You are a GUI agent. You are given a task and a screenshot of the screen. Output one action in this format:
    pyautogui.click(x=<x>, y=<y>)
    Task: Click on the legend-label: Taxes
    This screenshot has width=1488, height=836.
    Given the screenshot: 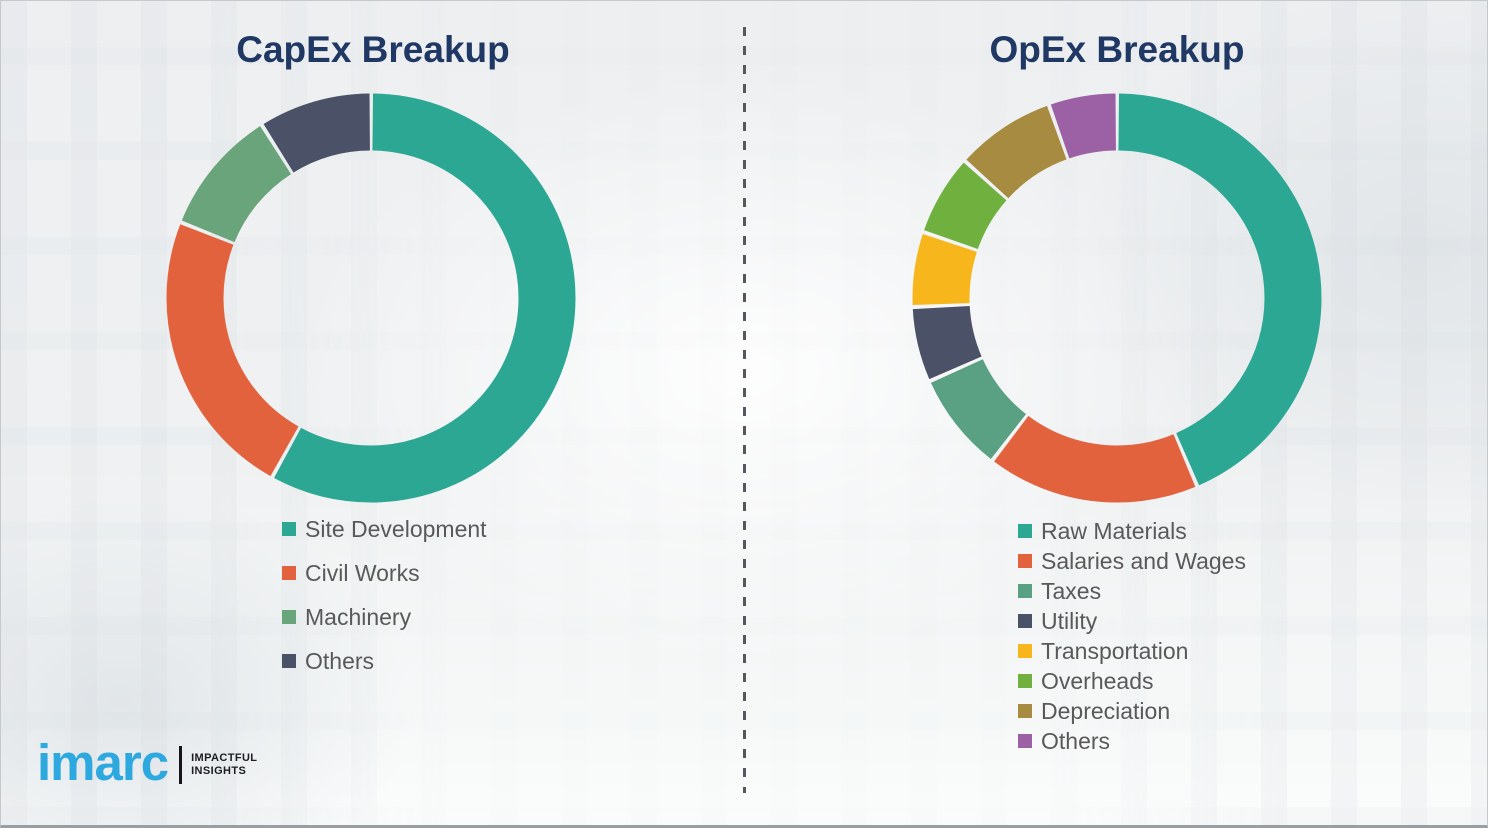 What is the action you would take?
    pyautogui.click(x=1071, y=591)
    